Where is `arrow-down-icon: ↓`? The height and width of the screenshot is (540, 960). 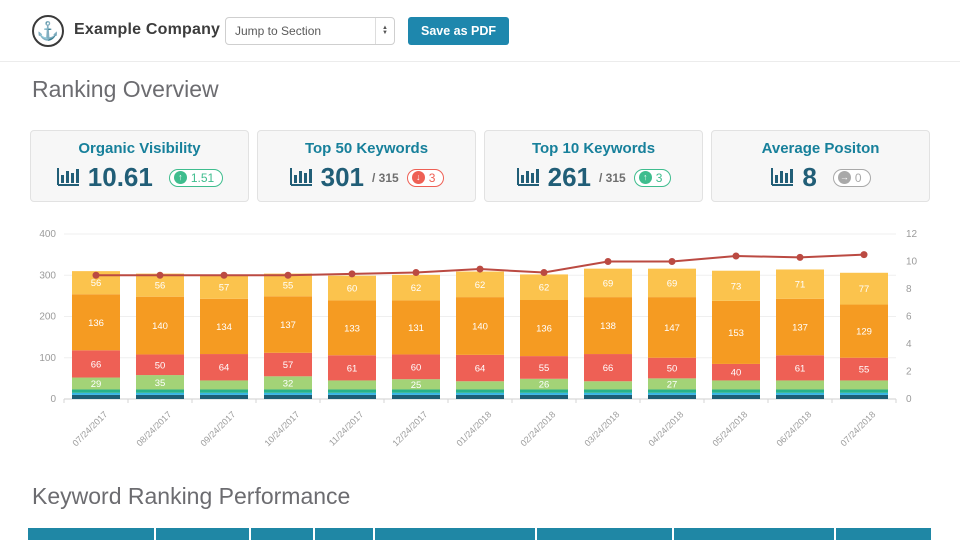
arrow-down-icon: ↓ is located at coordinates (418, 177).